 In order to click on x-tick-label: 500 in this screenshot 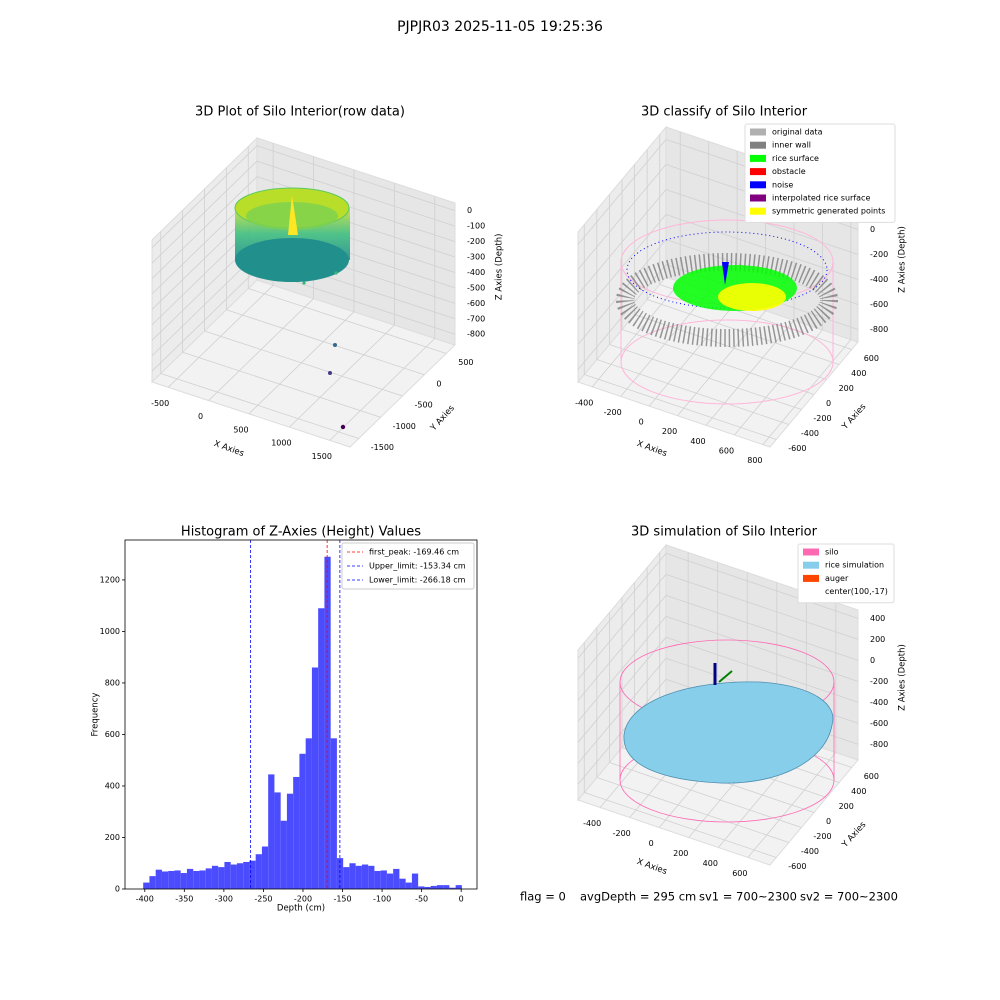, I will do `click(240, 429)`.